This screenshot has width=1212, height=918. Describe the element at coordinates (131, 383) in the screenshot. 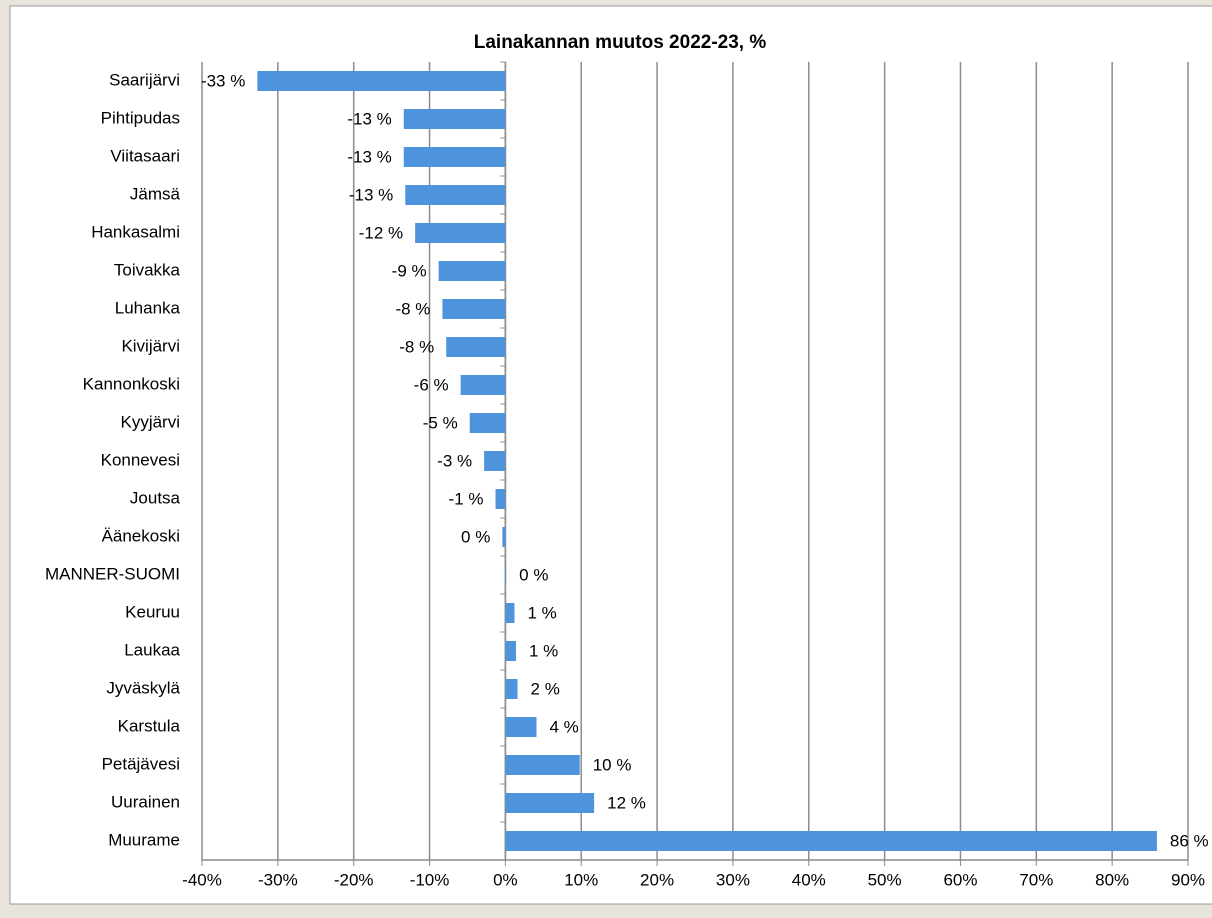

I see `y-tick-label: Kannonkoski` at that location.